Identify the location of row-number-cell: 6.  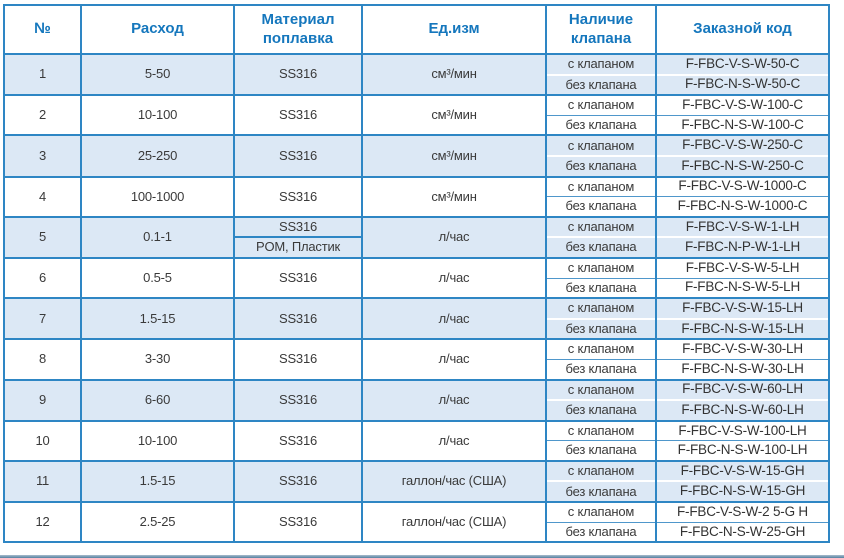
(42, 277).